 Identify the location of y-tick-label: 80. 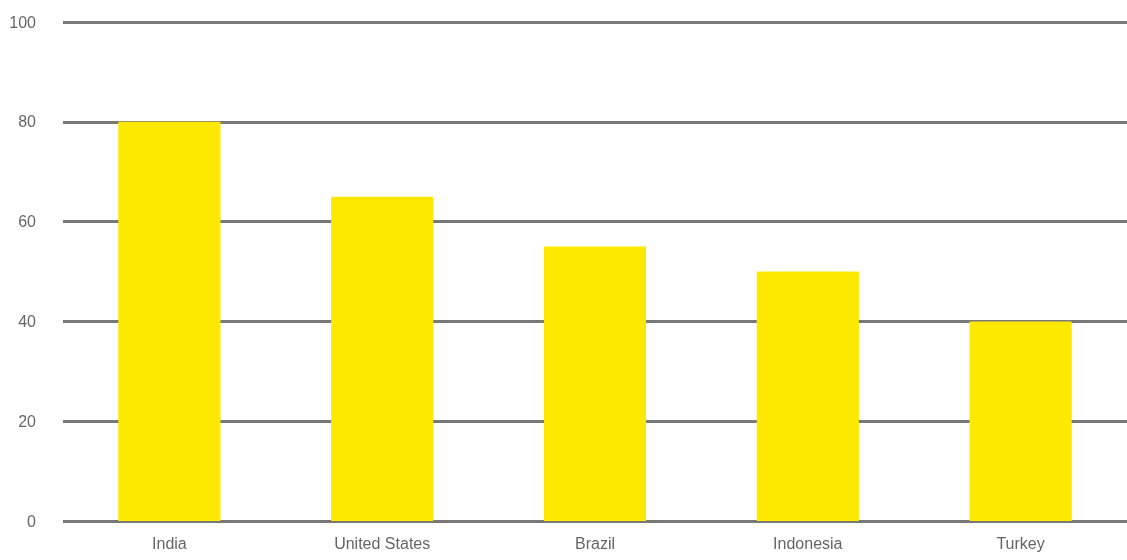
(27, 122).